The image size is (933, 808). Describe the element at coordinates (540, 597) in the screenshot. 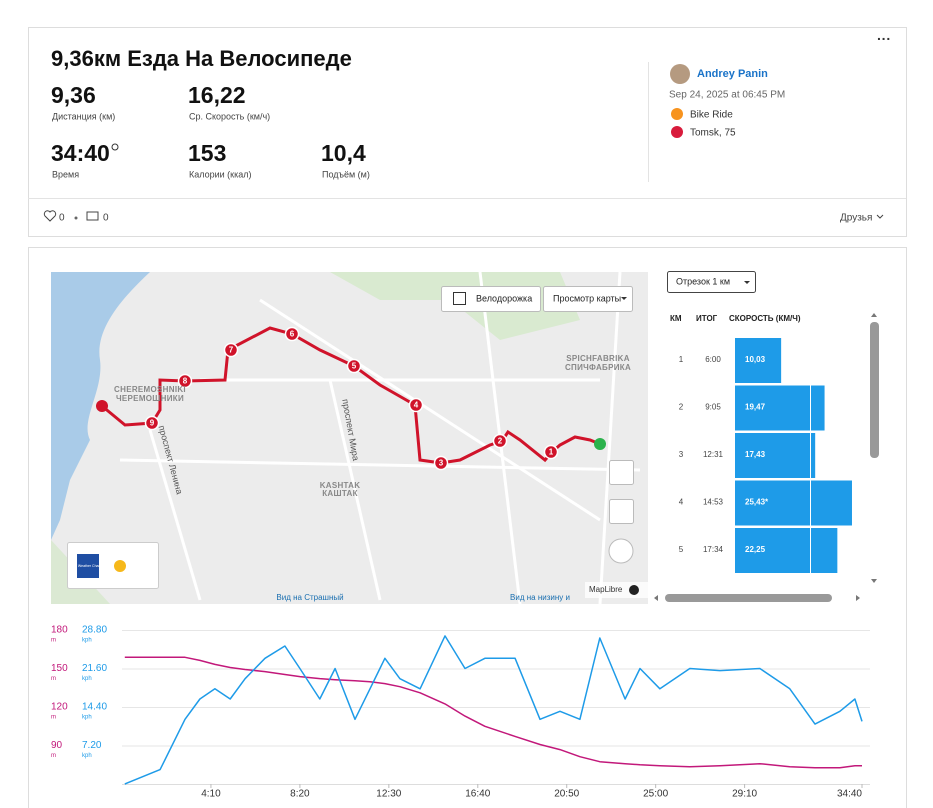

I see `poi-label: Вид на низину и` at that location.